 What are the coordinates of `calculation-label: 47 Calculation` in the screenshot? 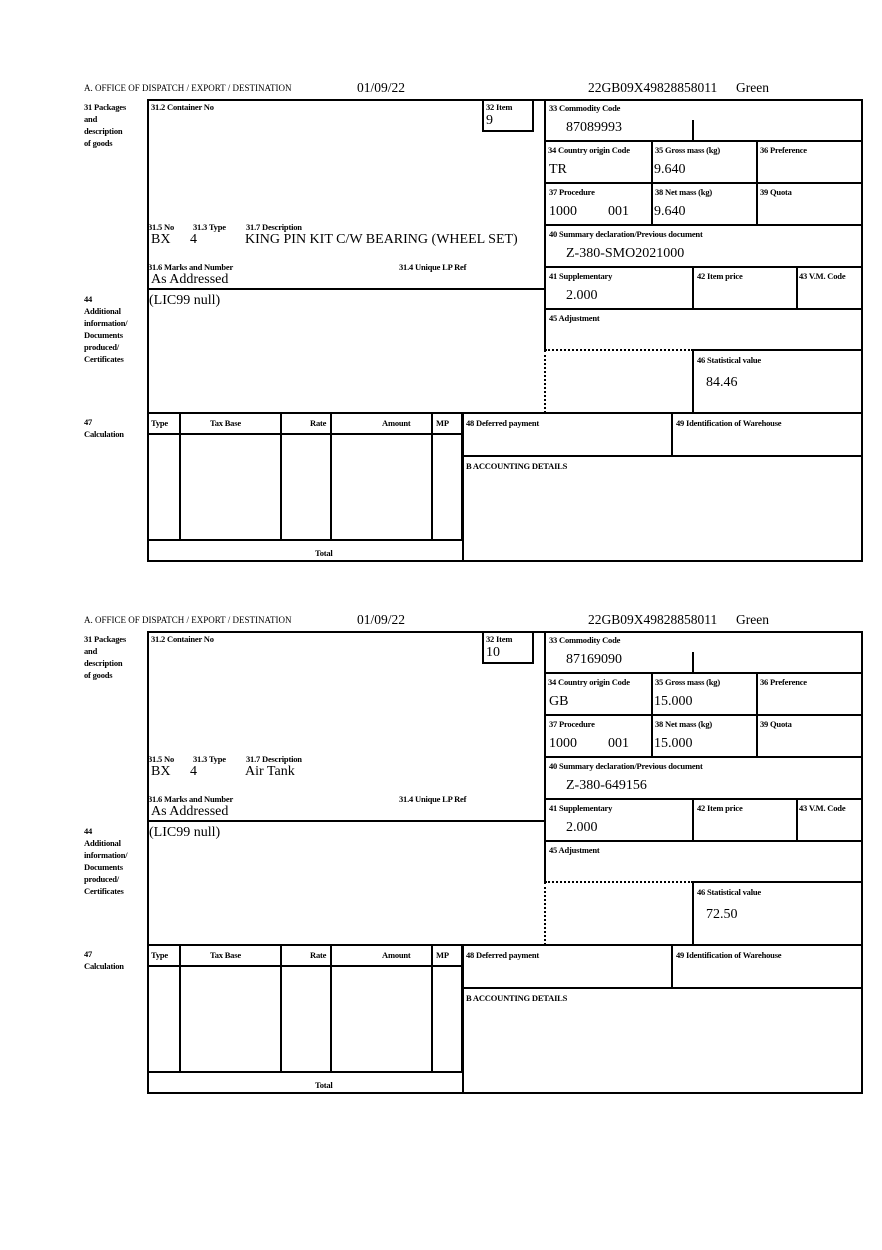 It's located at (104, 960).